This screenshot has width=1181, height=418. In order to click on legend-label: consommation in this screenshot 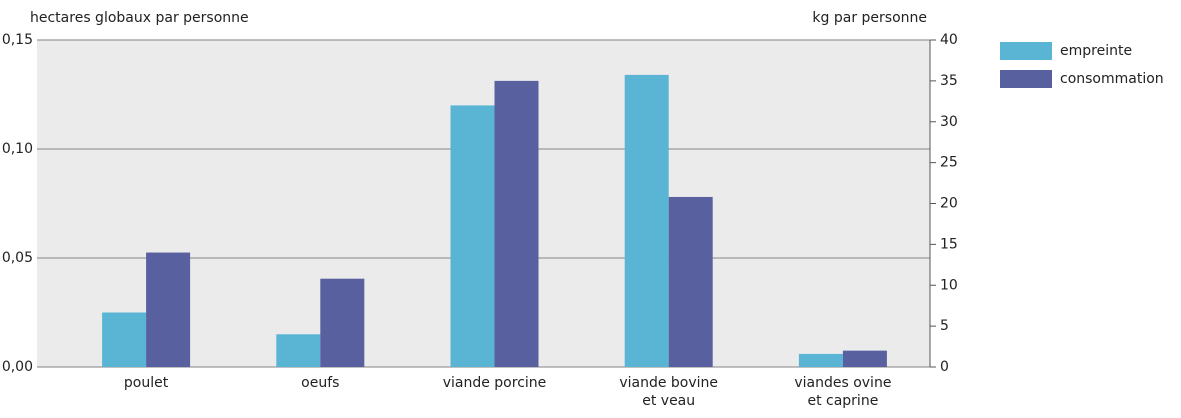, I will do `click(1112, 79)`.